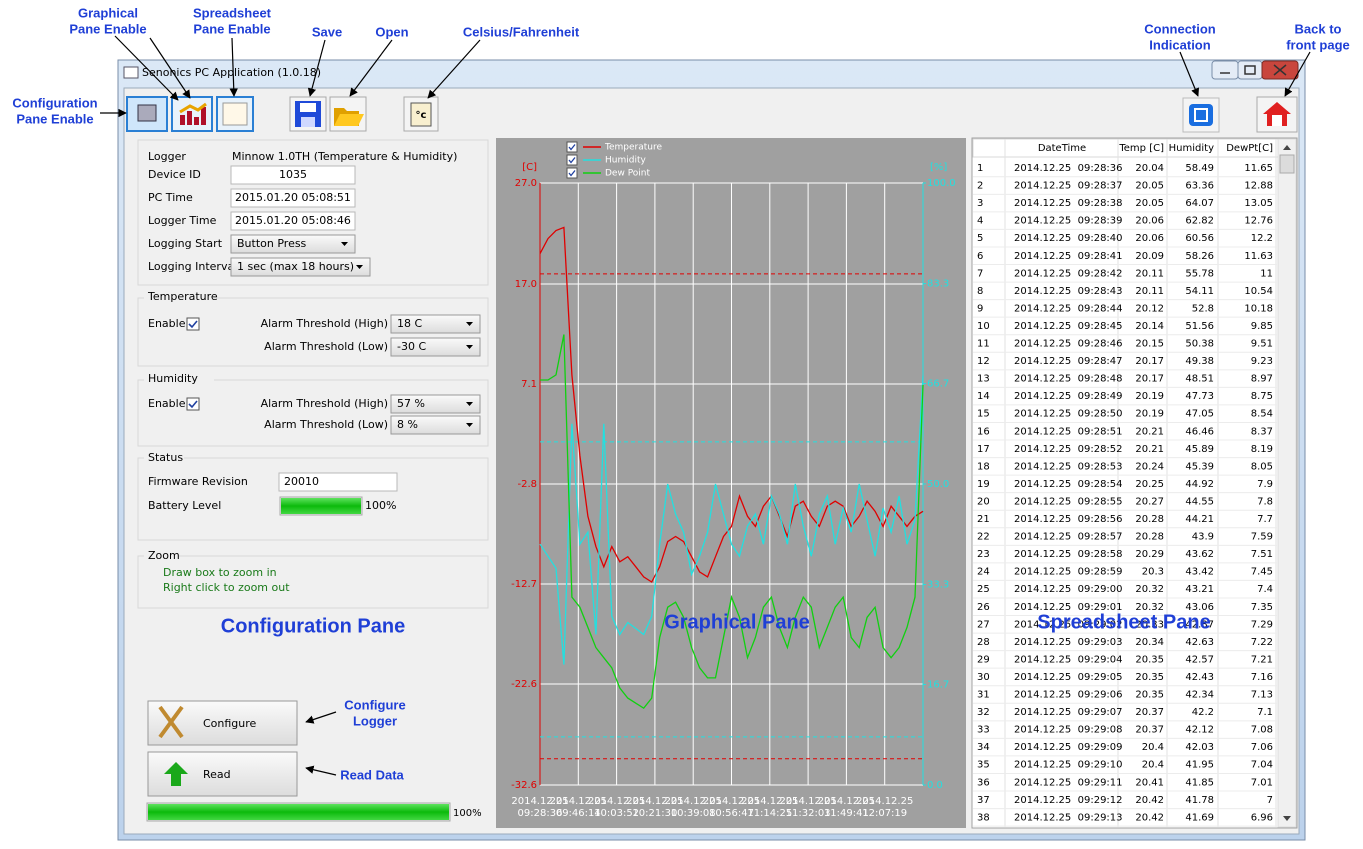  What do you see at coordinates (1068, 431) in the screenshot?
I see `cell: 2014.12.25 09:28:51` at bounding box center [1068, 431].